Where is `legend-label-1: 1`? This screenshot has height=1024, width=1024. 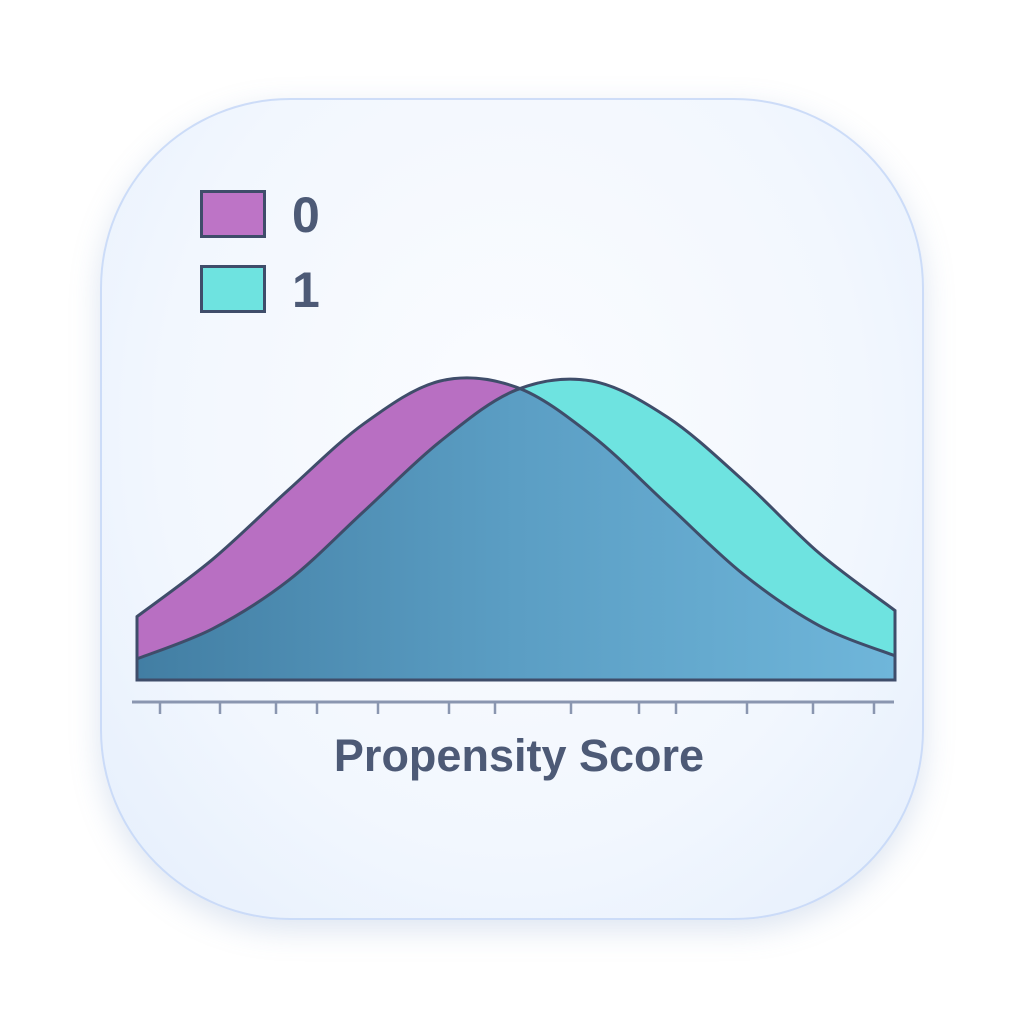 legend-label-1: 1 is located at coordinates (306, 290).